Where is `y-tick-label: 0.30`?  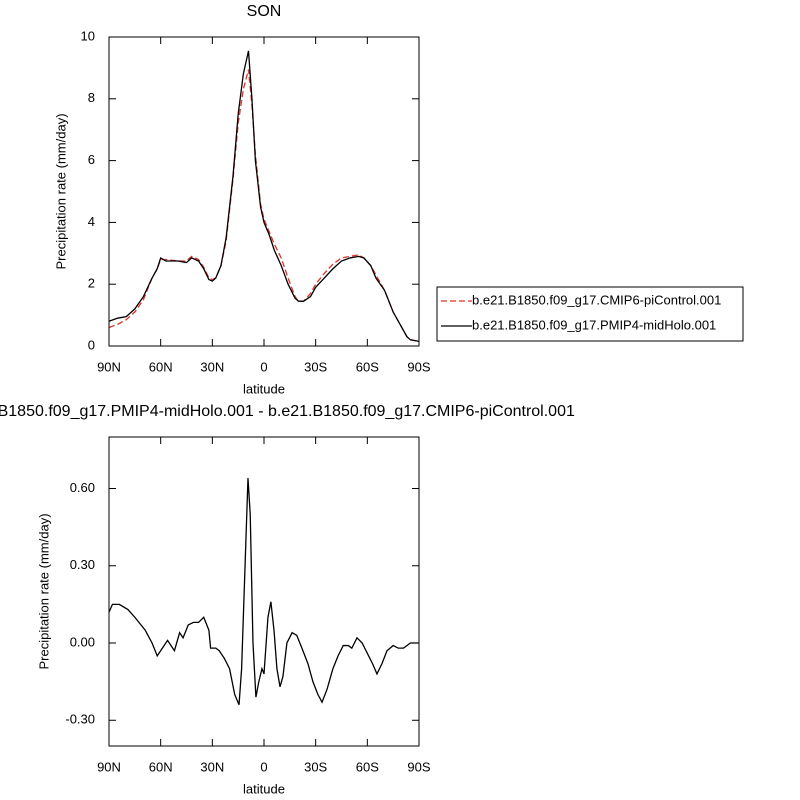 y-tick-label: 0.30 is located at coordinates (82, 564).